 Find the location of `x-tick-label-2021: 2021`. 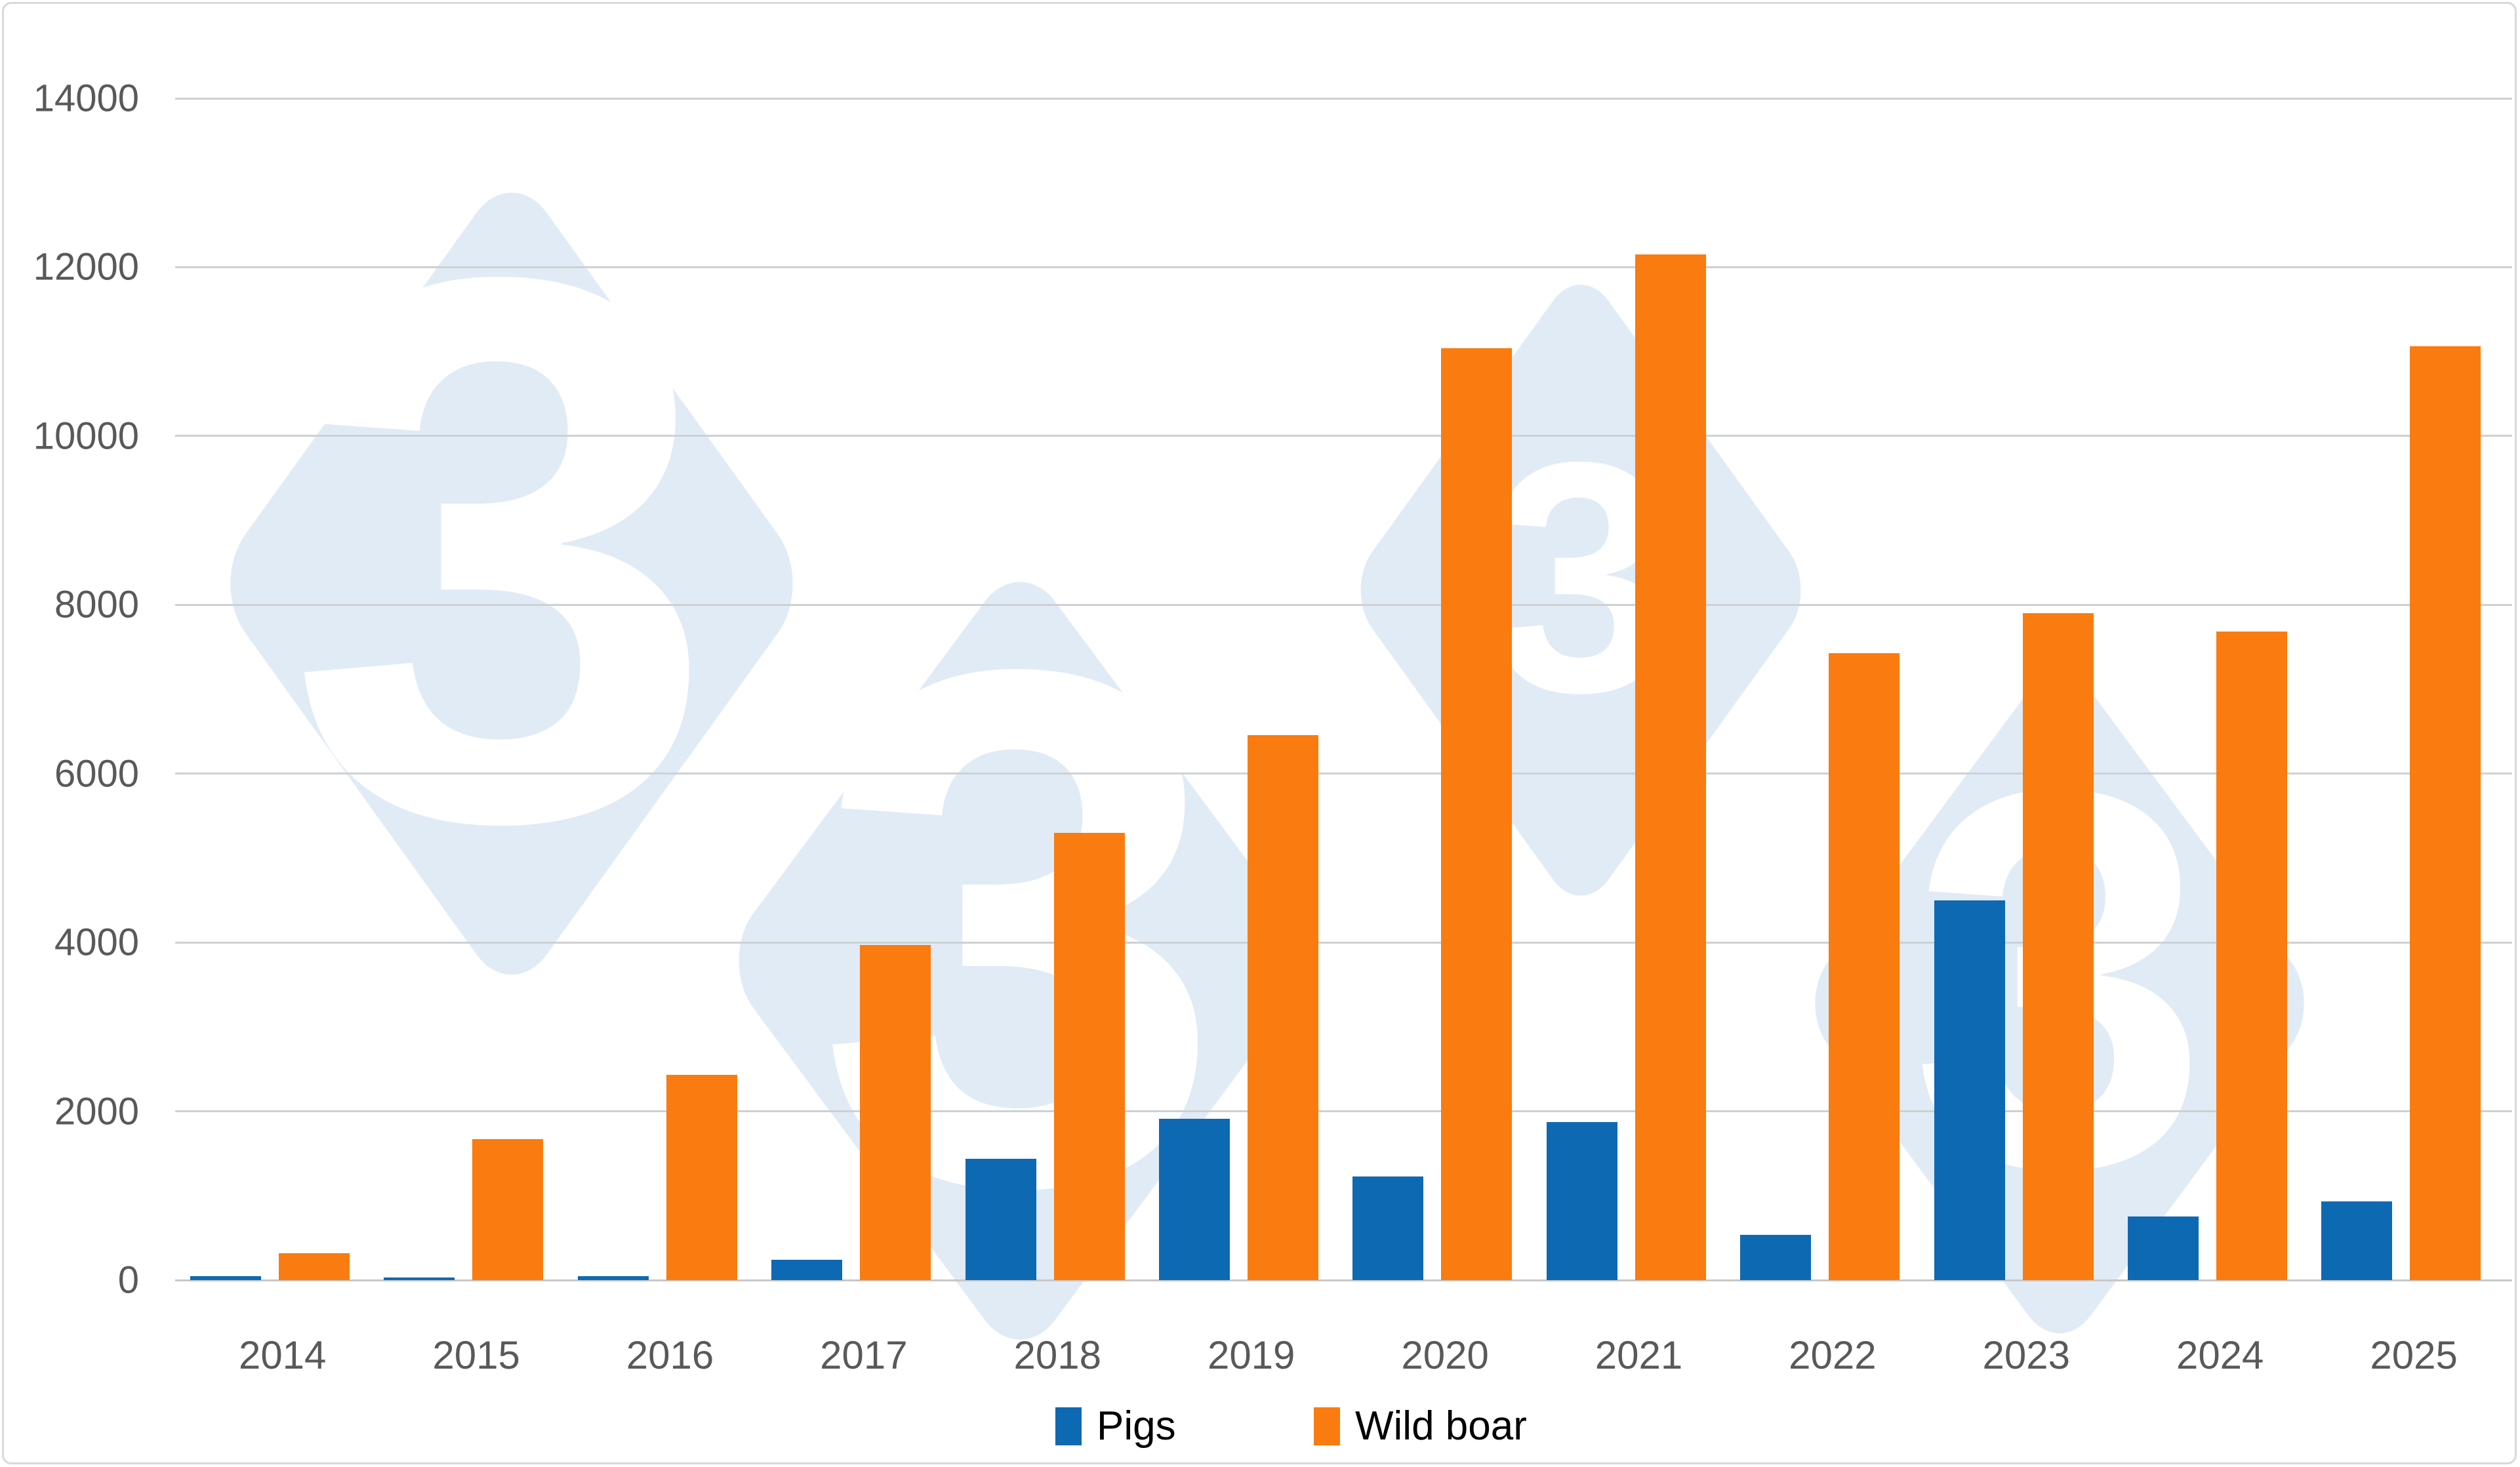

x-tick-label-2021: 2021 is located at coordinates (1639, 1355).